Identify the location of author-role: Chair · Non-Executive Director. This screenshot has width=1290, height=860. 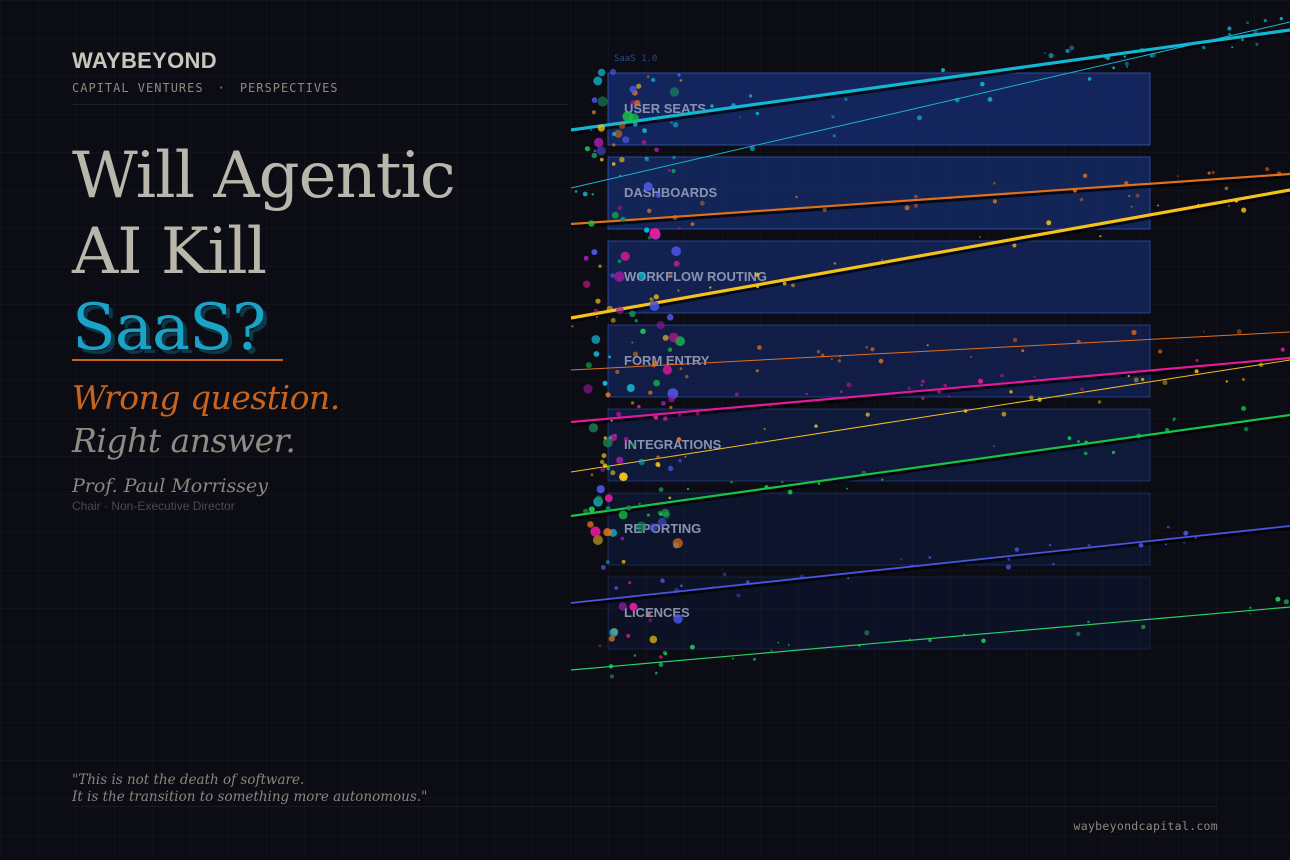
(153, 506).